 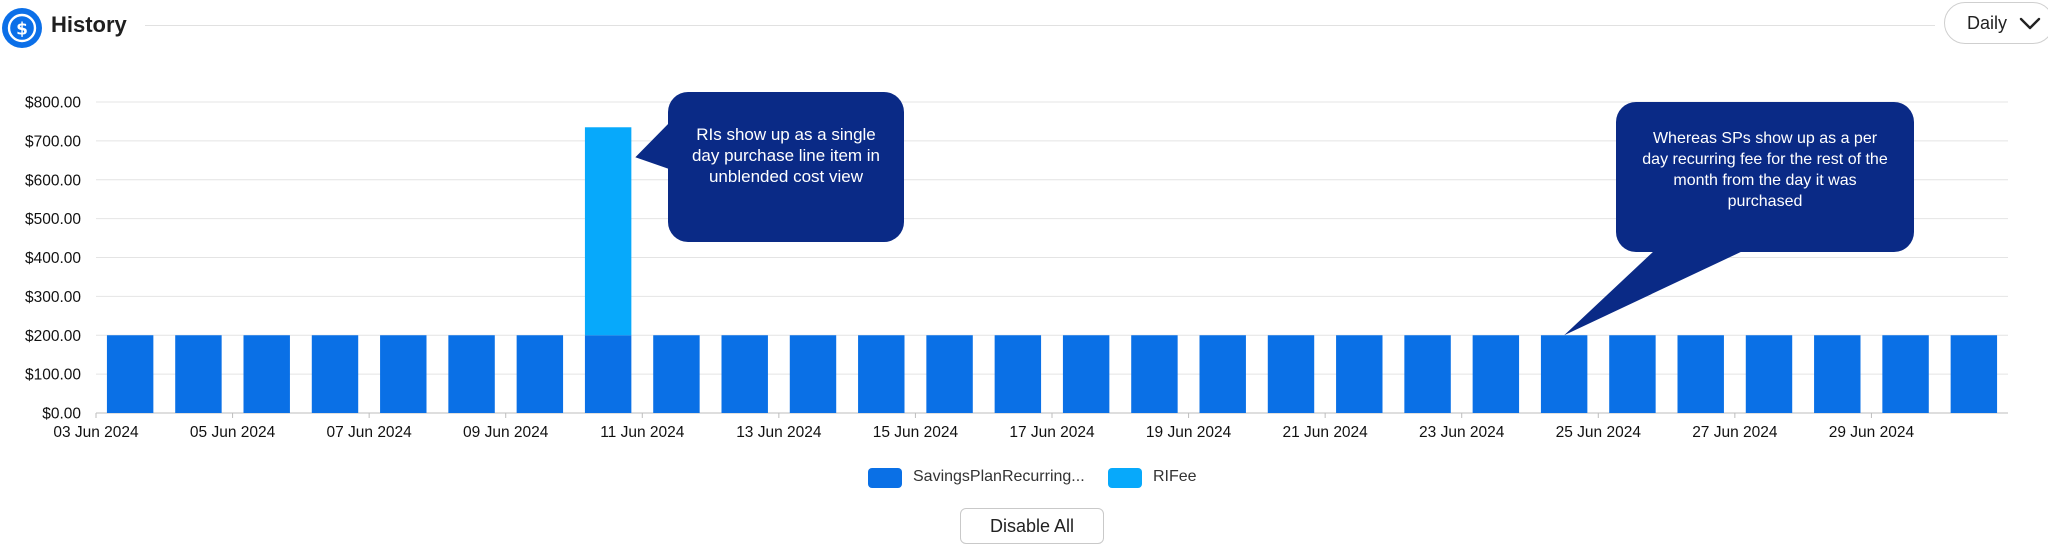 I want to click on x-tick-label: 25 Jun 2024, so click(x=1599, y=432).